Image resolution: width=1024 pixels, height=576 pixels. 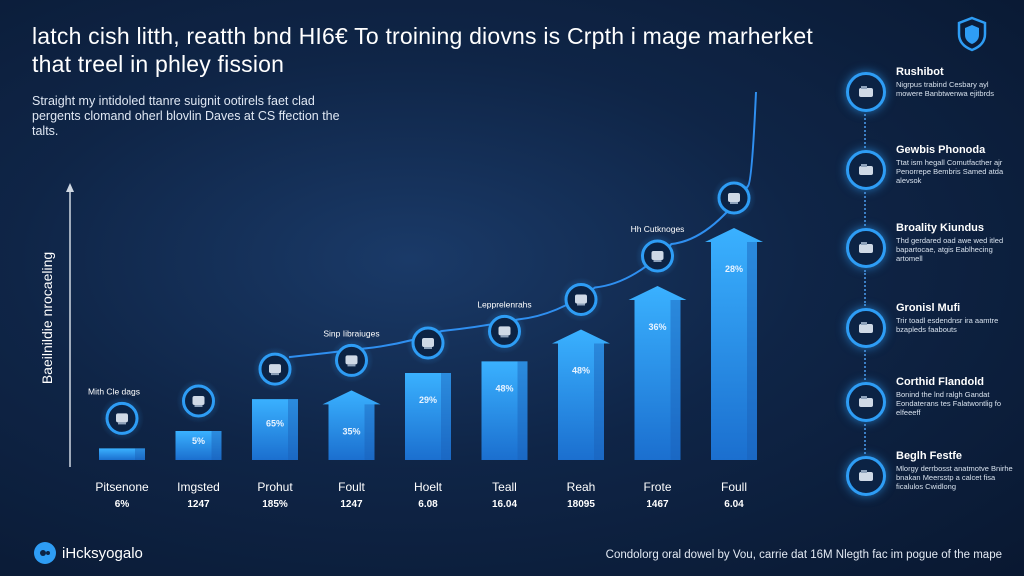 I want to click on bar-reah, so click(x=581, y=394).